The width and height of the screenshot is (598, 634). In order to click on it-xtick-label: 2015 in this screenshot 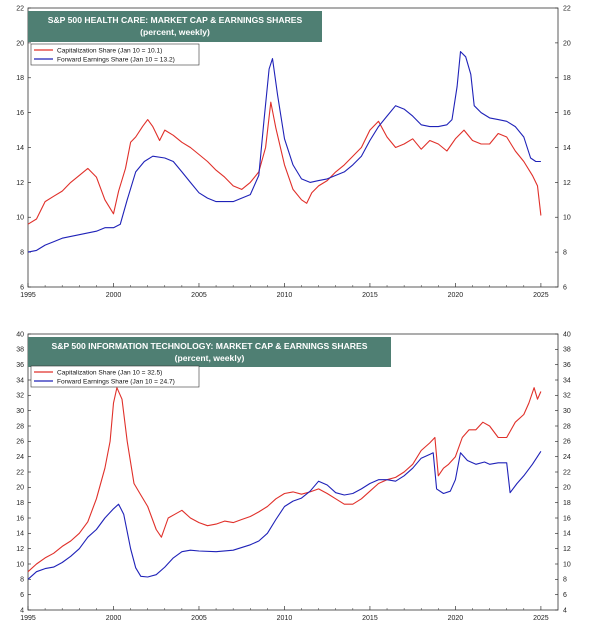, I will do `click(370, 618)`.